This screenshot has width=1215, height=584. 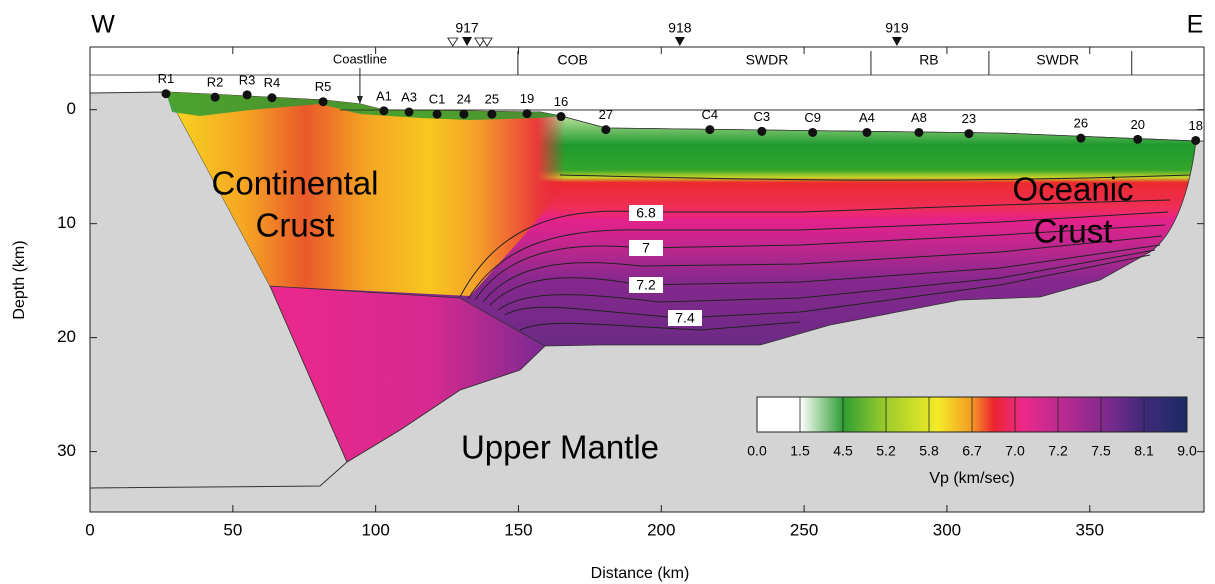 What do you see at coordinates (1137, 124) in the screenshot?
I see `station-label: 20` at bounding box center [1137, 124].